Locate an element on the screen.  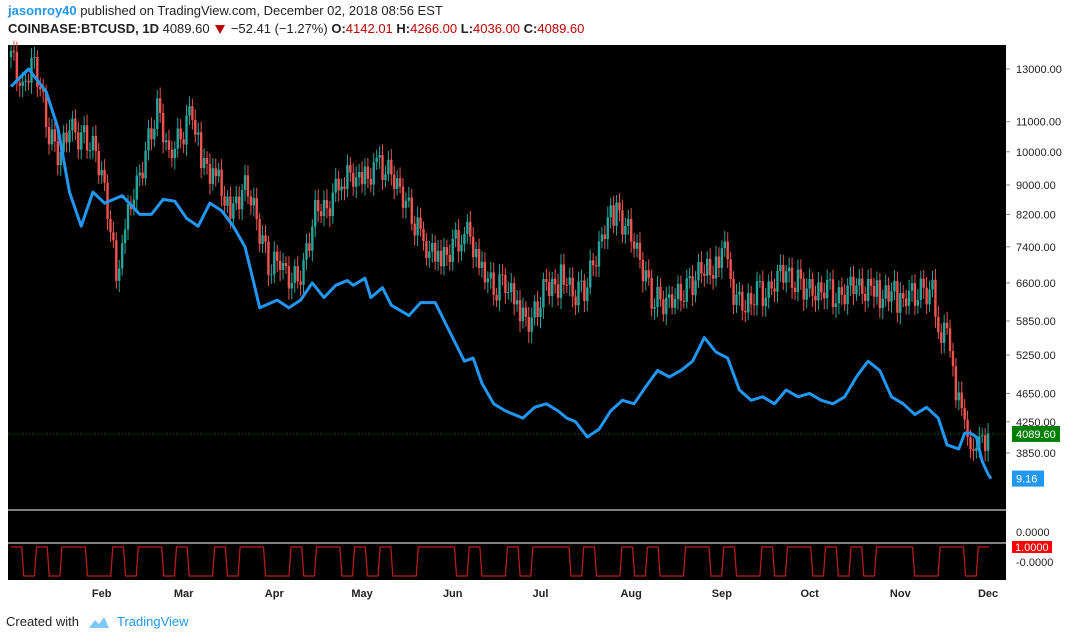
lower-axis-label: -0.0000 is located at coordinates (1034, 563).